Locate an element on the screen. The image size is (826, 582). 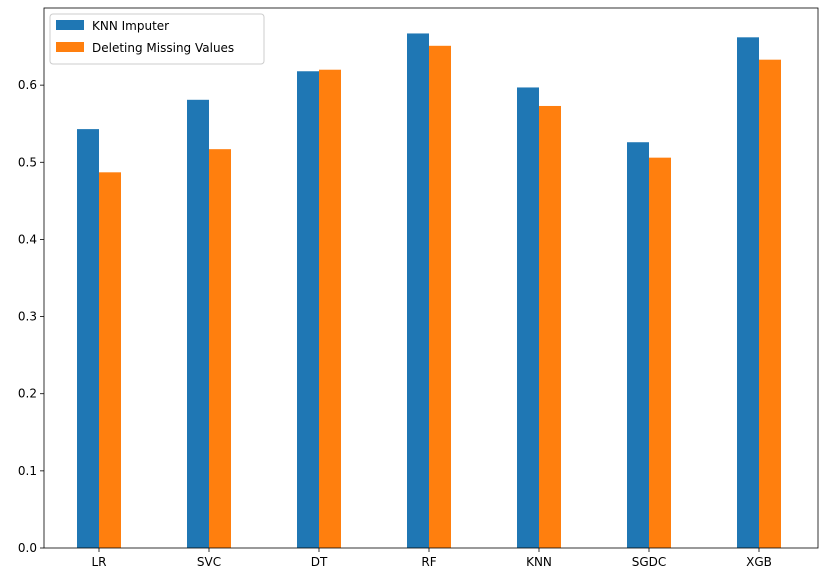
y-axis: 0.0 0.1 0.2 0.3 0.4 0.5 0.6 is located at coordinates (31, 316).